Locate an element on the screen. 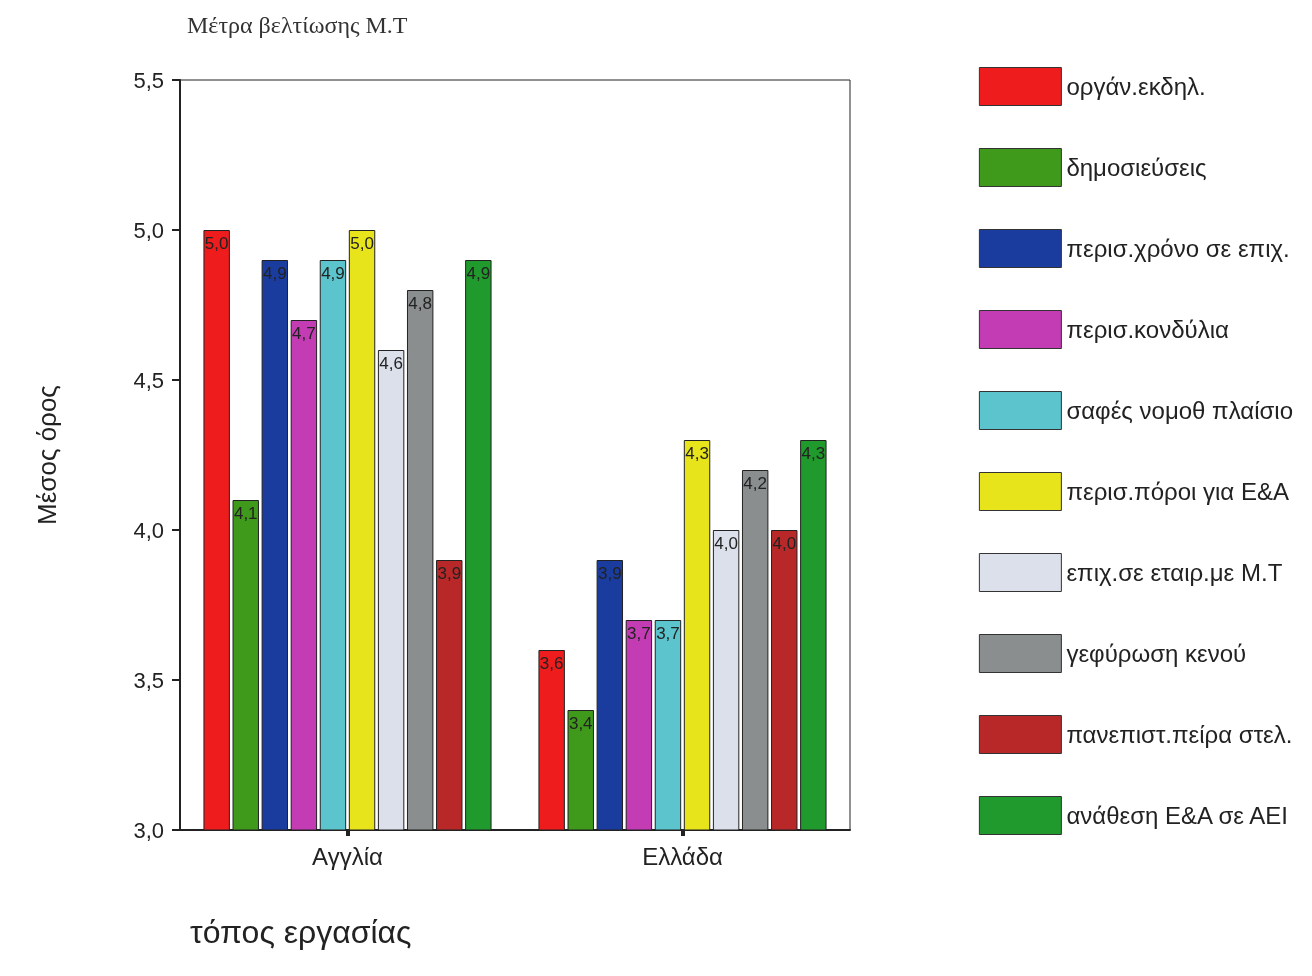 The image size is (1312, 976). y-tick-label: 4,0 is located at coordinates (148, 530).